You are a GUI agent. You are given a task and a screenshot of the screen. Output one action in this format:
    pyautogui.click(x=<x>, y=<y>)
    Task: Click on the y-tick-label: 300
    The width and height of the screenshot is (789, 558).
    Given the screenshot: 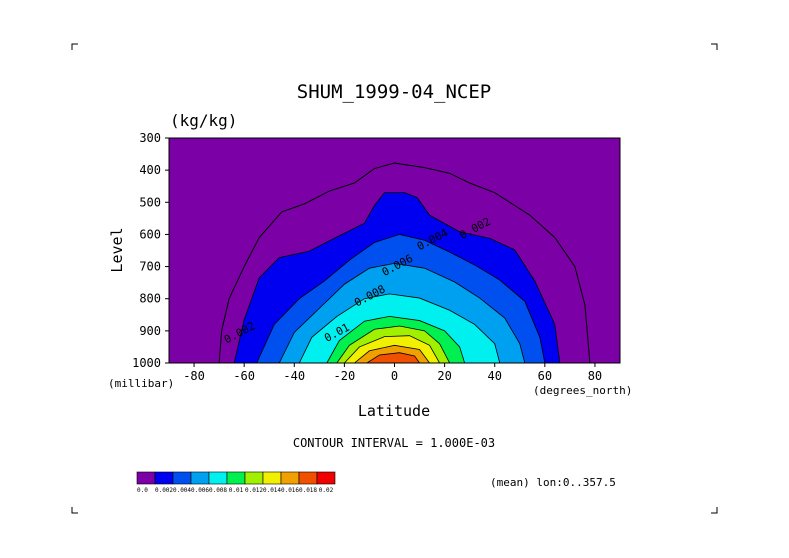 What is the action you would take?
    pyautogui.click(x=150, y=138)
    